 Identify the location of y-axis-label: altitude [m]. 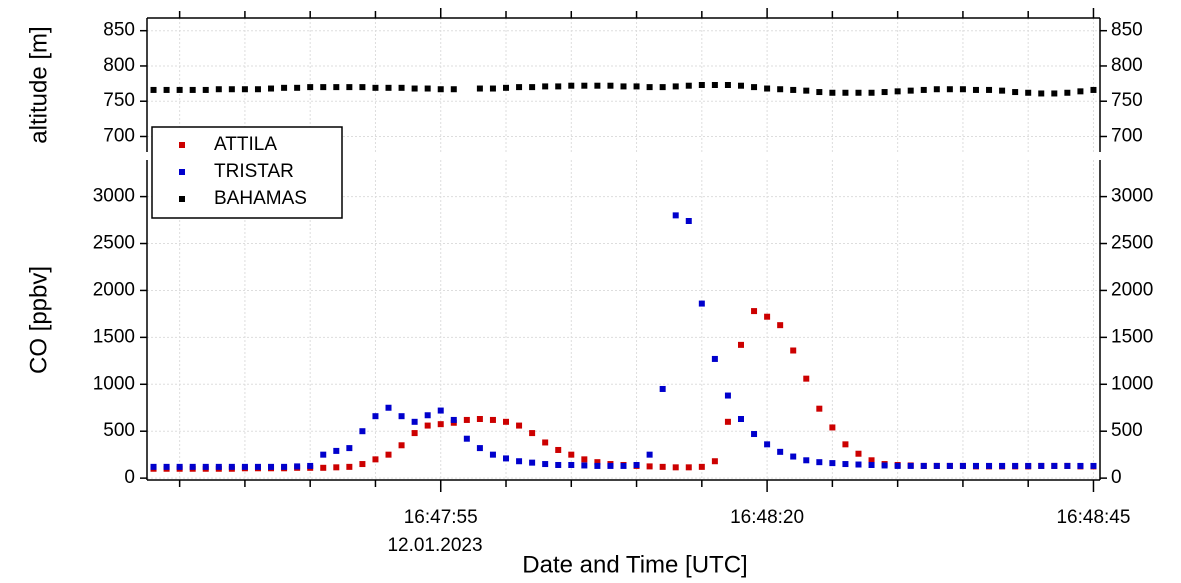
(38, 84).